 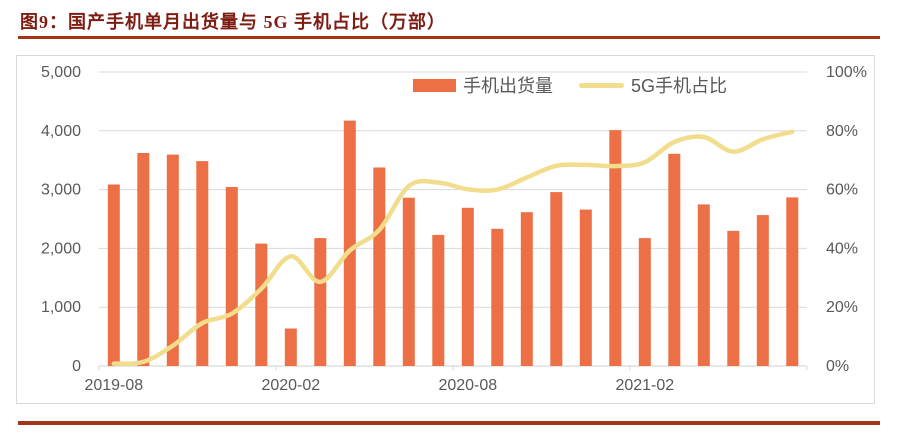 What do you see at coordinates (508, 86) in the screenshot?
I see `legend-label-shipments: 手机出货量` at bounding box center [508, 86].